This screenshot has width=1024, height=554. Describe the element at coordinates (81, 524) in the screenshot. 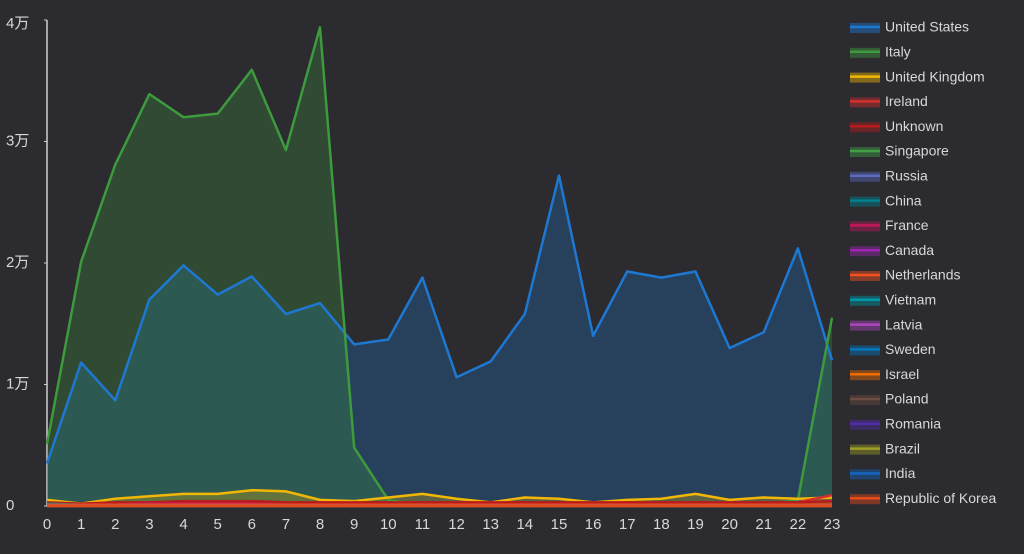

I see `x-tick-label: 1` at that location.